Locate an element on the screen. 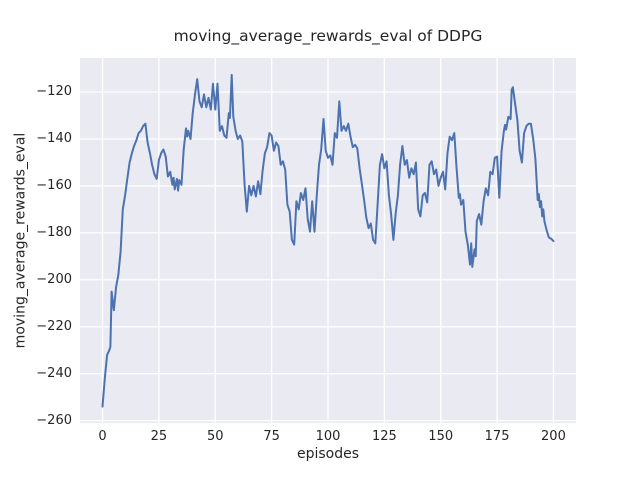 Image resolution: width=640 pixels, height=480 pixels. x-tick-label: 125 is located at coordinates (384, 436).